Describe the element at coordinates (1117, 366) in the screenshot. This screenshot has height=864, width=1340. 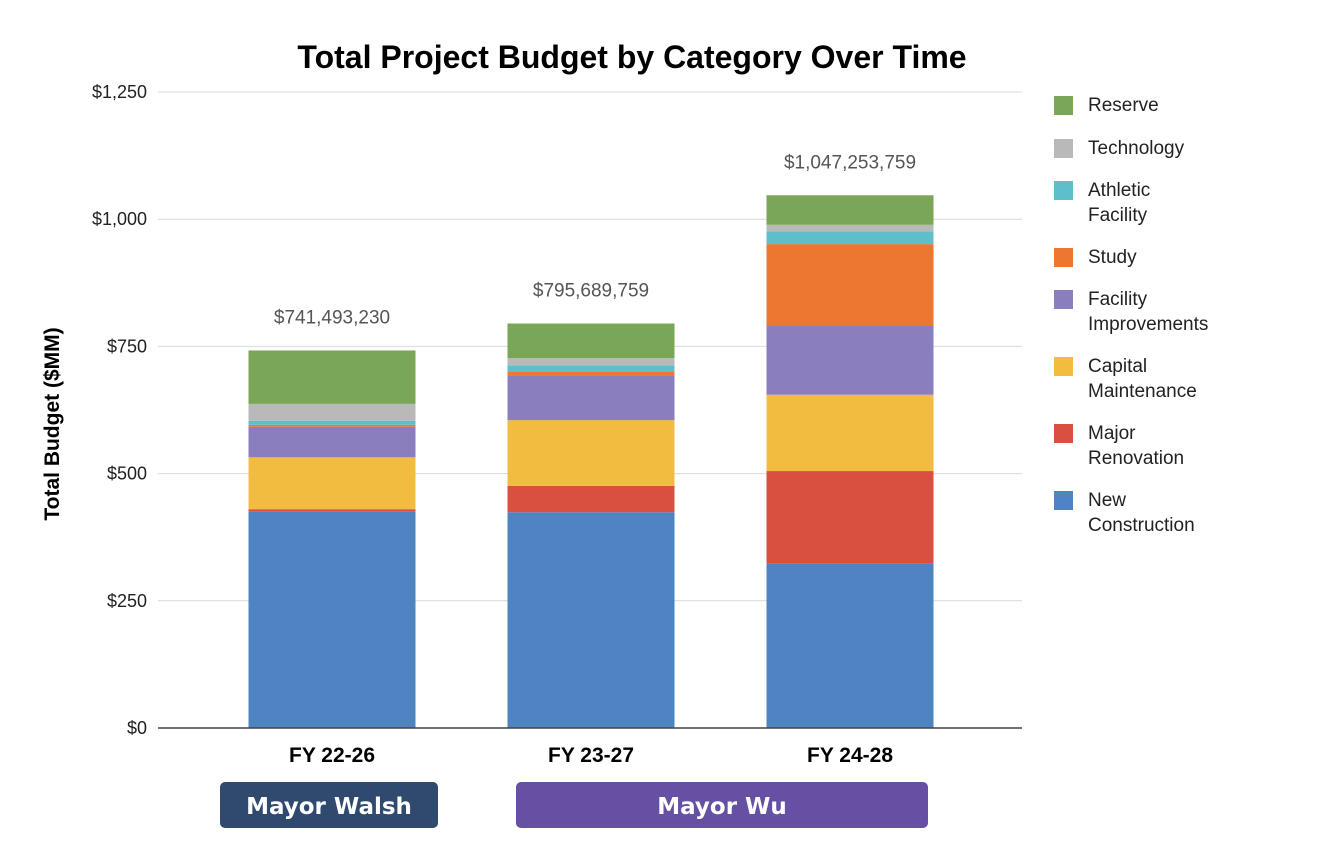
I see `legend-label: Capital` at that location.